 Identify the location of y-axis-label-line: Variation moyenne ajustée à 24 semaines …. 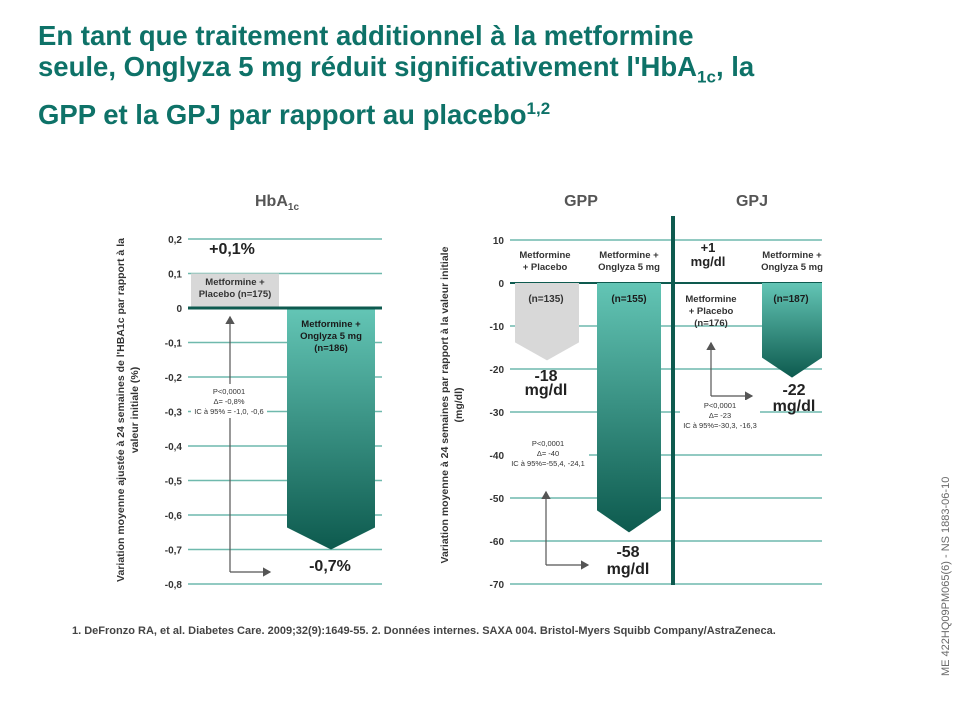
(121, 410).